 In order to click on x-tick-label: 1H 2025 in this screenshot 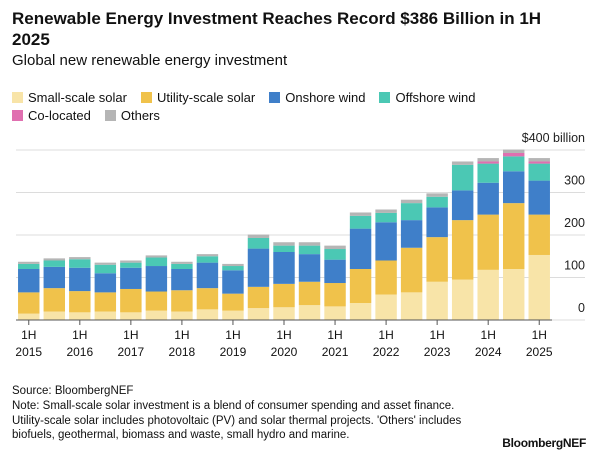, I will do `click(539, 343)`.